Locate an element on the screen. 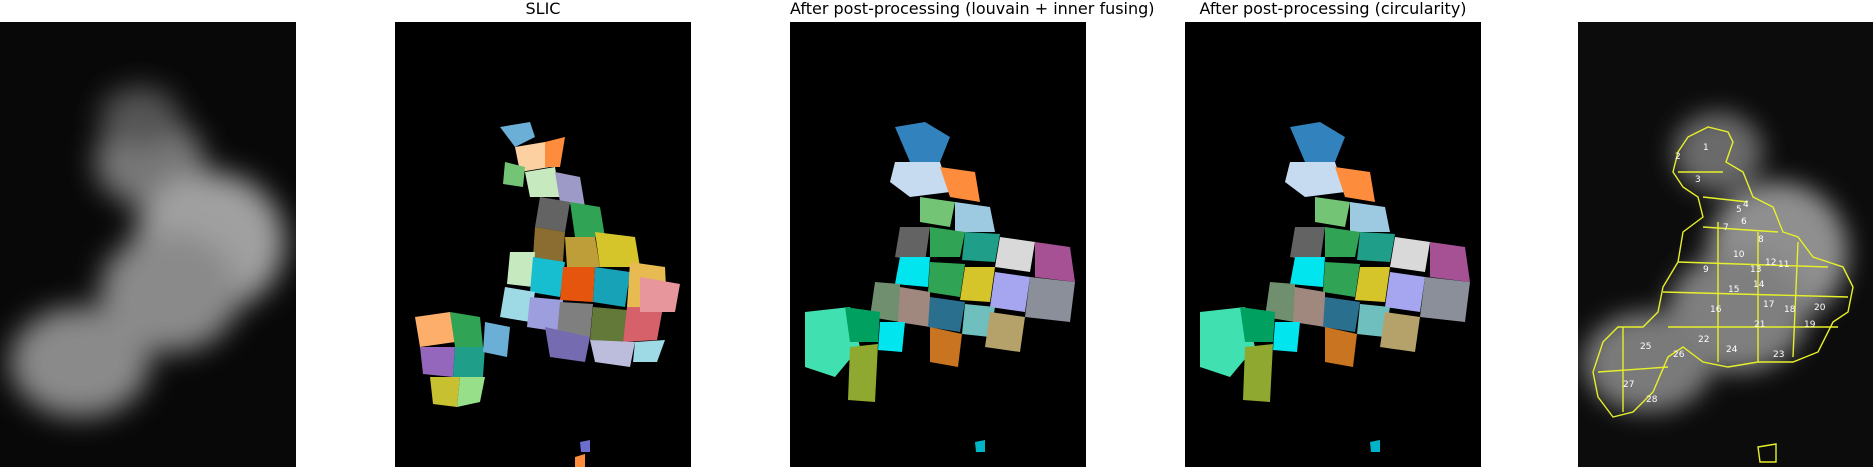 This screenshot has width=1873, height=469. segment-label: 15 is located at coordinates (1733, 290).